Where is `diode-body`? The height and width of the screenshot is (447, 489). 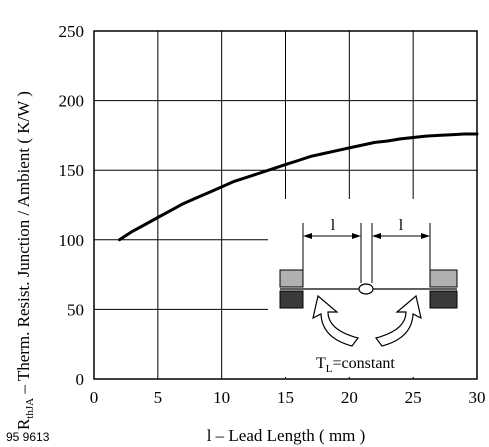
diode-body is located at coordinates (366, 289).